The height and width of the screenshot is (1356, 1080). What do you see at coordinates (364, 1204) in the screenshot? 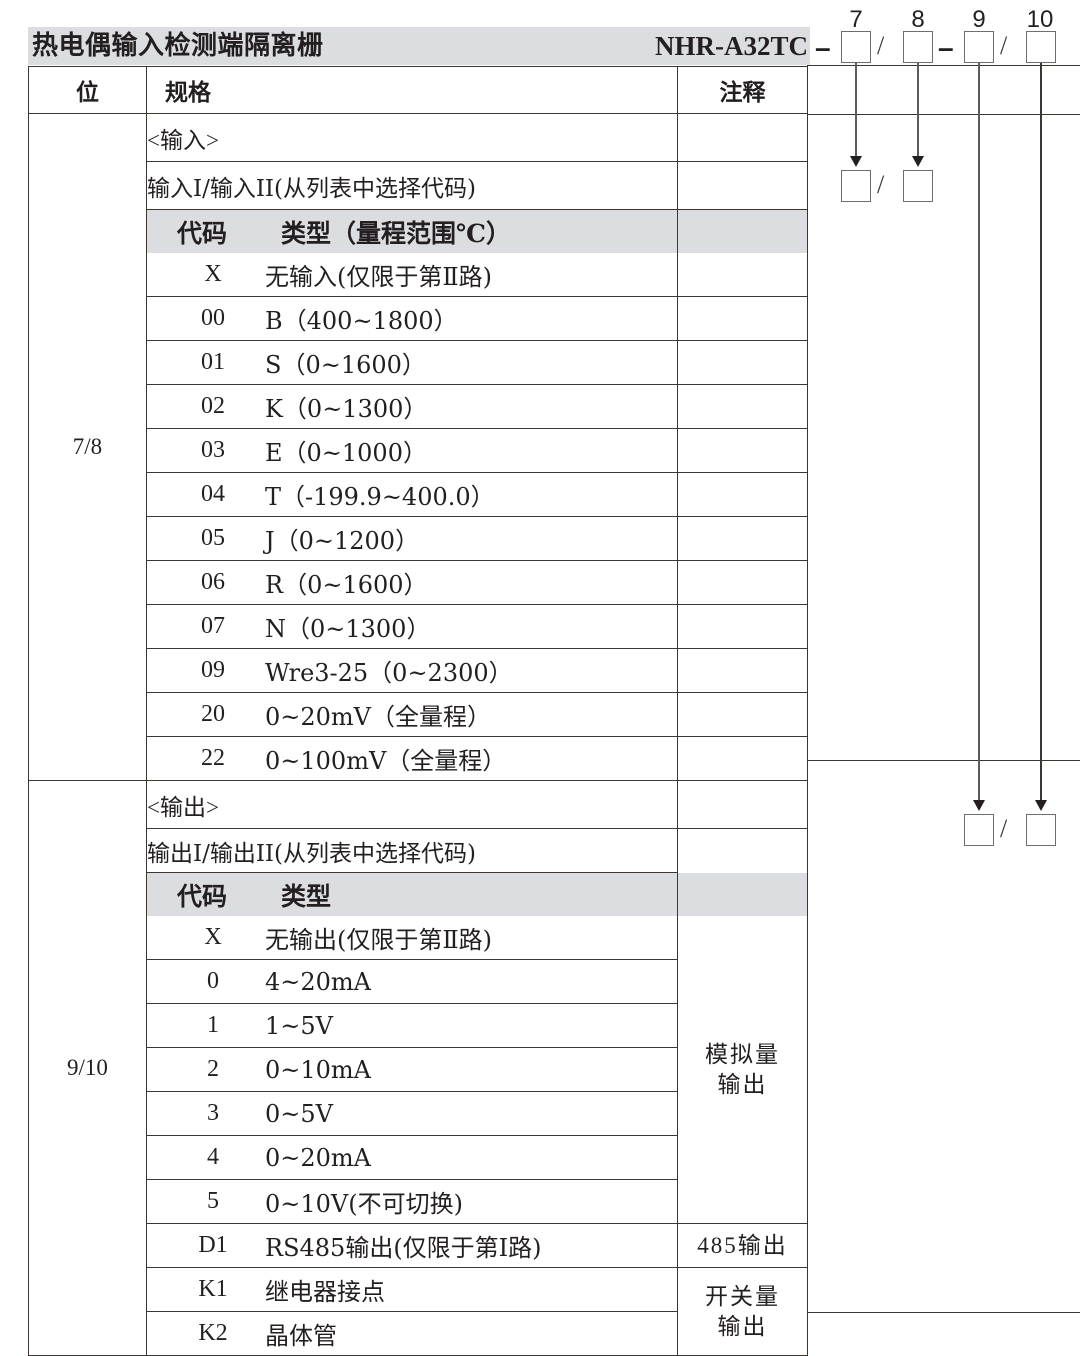
I see `type-cell: 0~10V(不可切换)` at bounding box center [364, 1204].